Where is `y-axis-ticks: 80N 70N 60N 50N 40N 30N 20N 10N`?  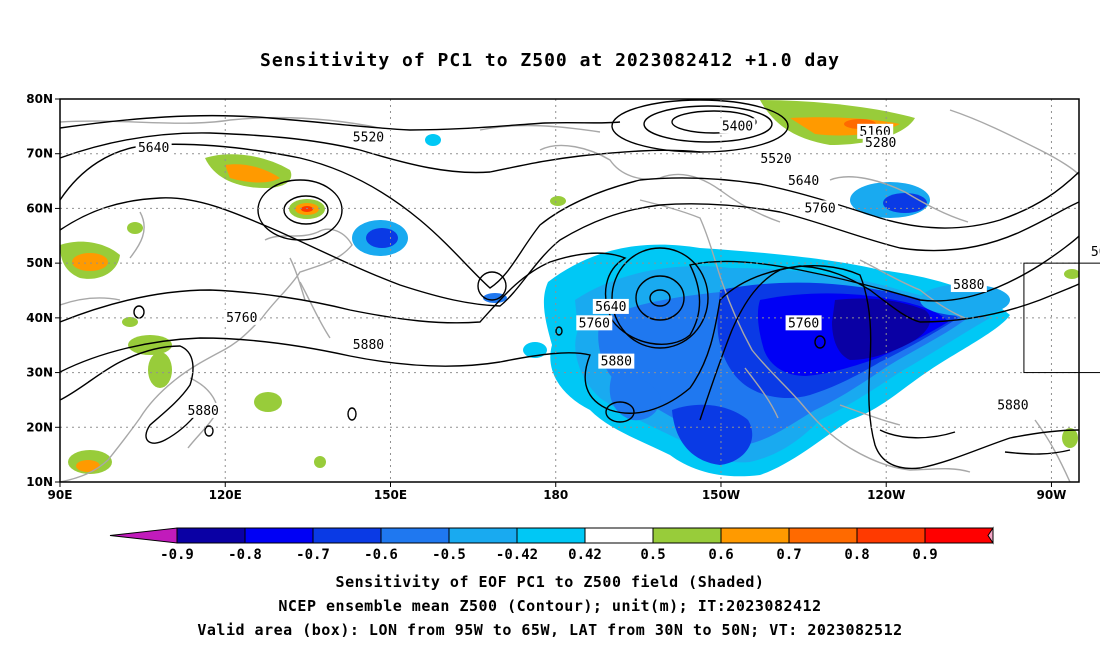
y-axis-ticks: 80N 70N 60N 50N 40N 30N 20N 10N is located at coordinates (43, 290).